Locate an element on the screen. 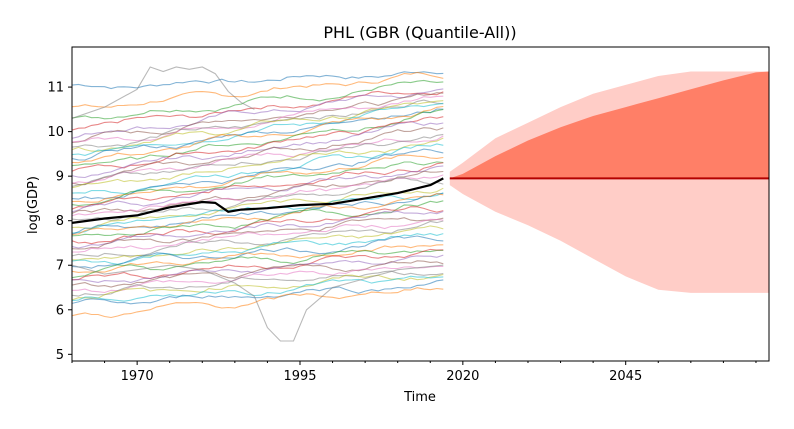 This screenshot has width=794, height=429. highlight-series-group is located at coordinates (258, 200).